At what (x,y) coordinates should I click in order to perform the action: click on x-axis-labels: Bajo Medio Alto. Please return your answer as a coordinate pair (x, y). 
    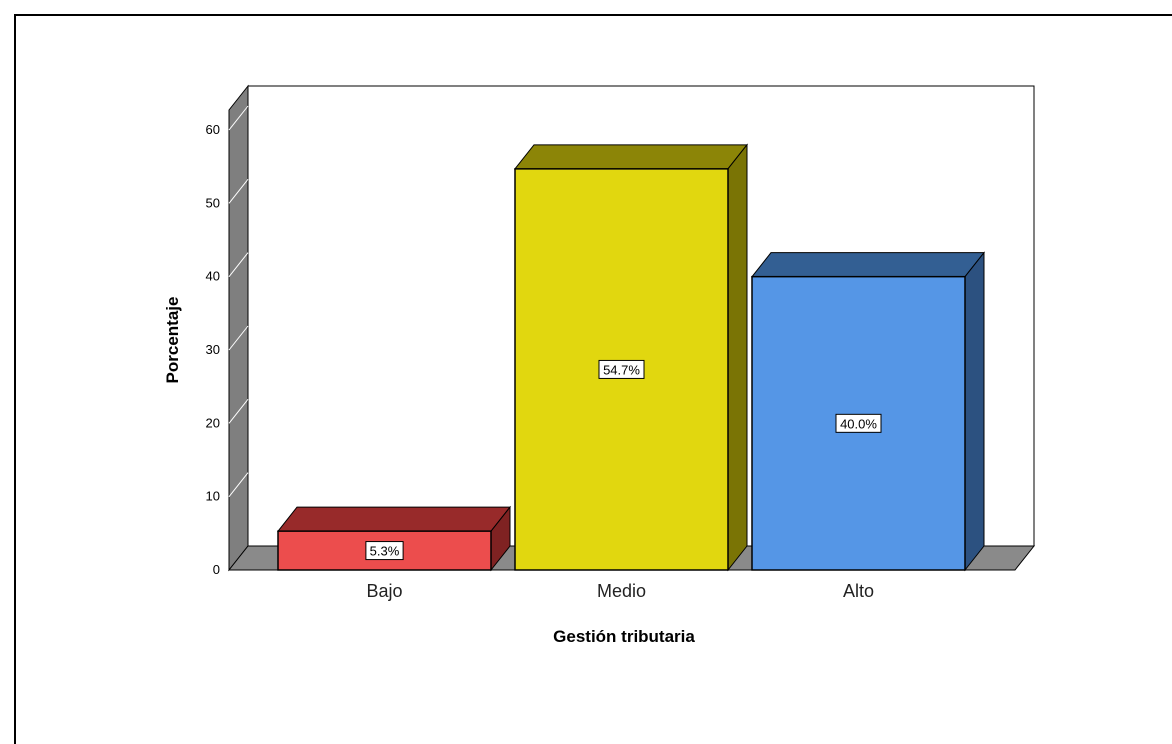
    Looking at the image, I should click on (620, 591).